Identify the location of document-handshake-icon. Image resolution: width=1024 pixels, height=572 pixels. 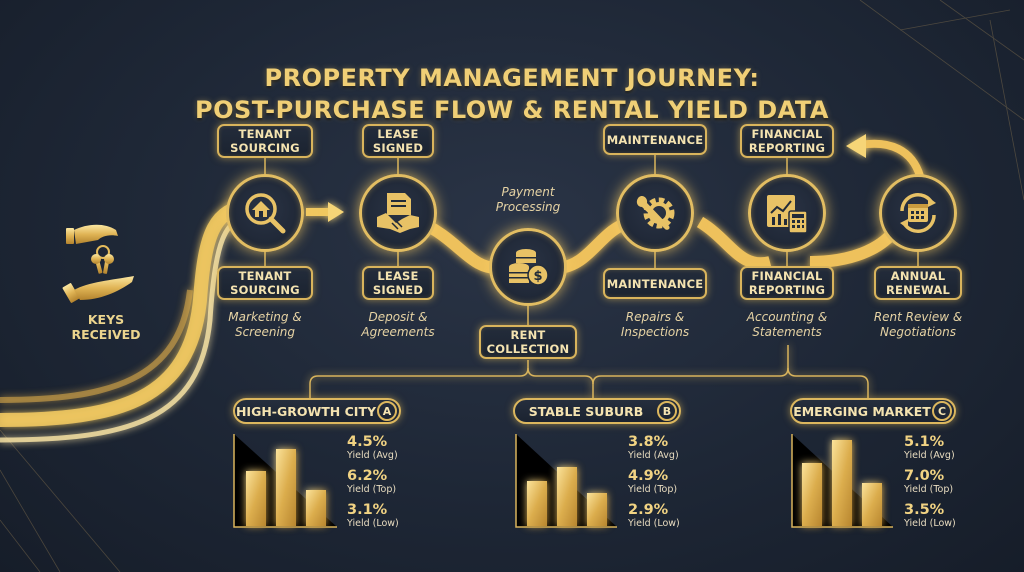
(398, 213).